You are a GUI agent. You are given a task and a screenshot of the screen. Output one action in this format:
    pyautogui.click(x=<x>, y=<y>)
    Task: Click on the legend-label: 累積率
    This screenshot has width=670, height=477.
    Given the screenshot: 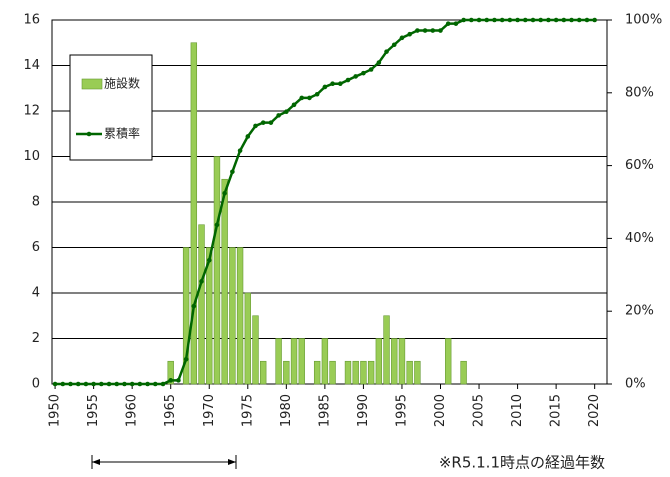 What is the action you would take?
    pyautogui.click(x=122, y=133)
    